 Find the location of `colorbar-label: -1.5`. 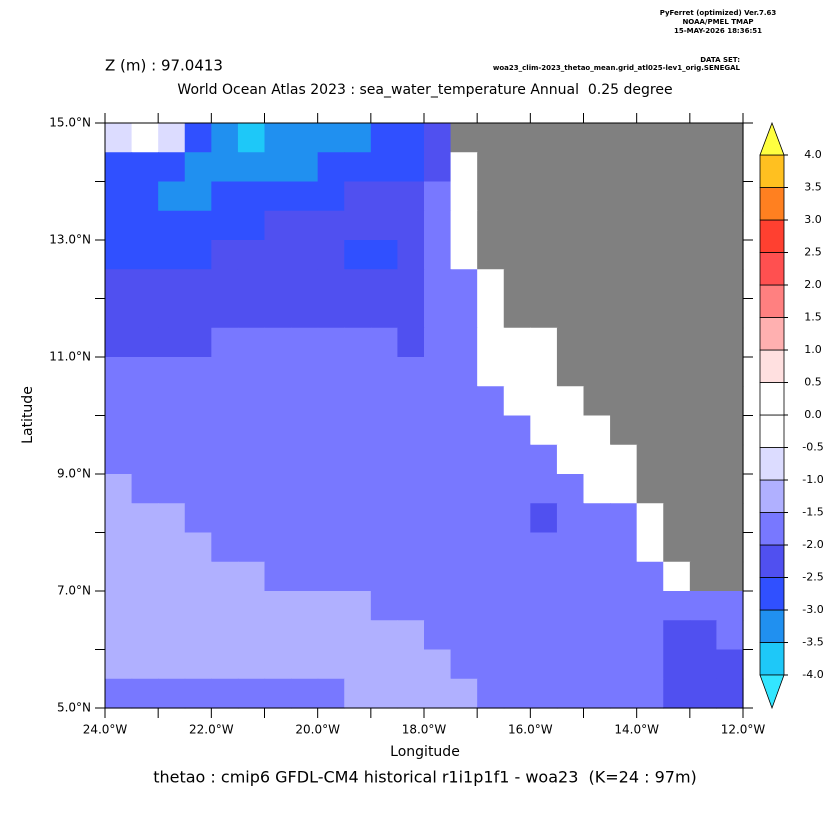

colorbar-label: -1.5 is located at coordinates (812, 512).